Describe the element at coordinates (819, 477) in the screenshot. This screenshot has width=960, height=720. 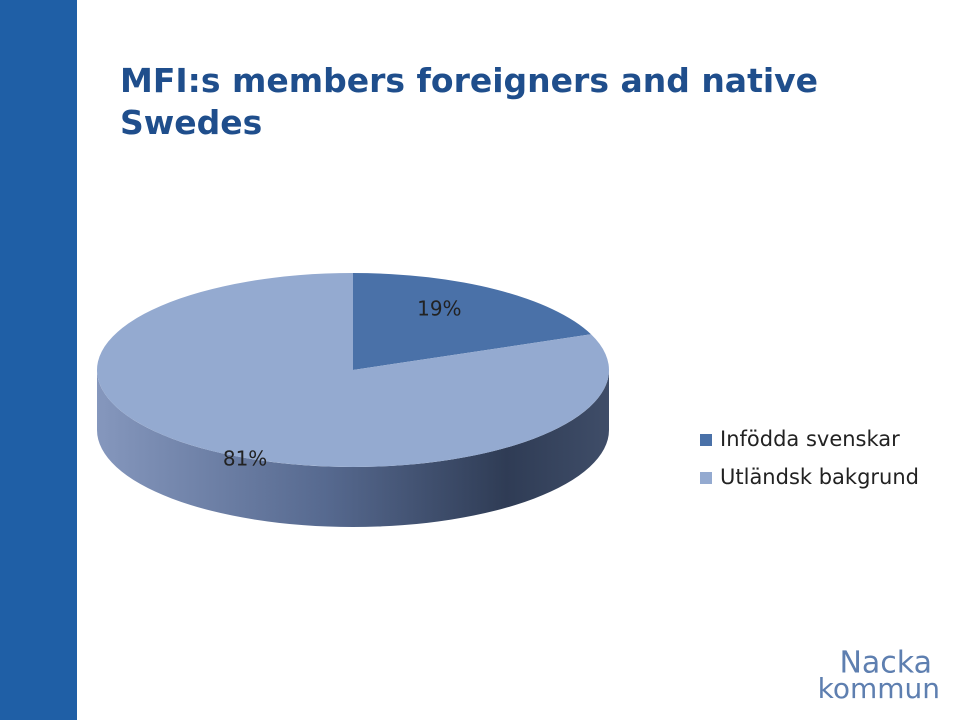
I see `legend-label: Utländsk bakgrund` at that location.